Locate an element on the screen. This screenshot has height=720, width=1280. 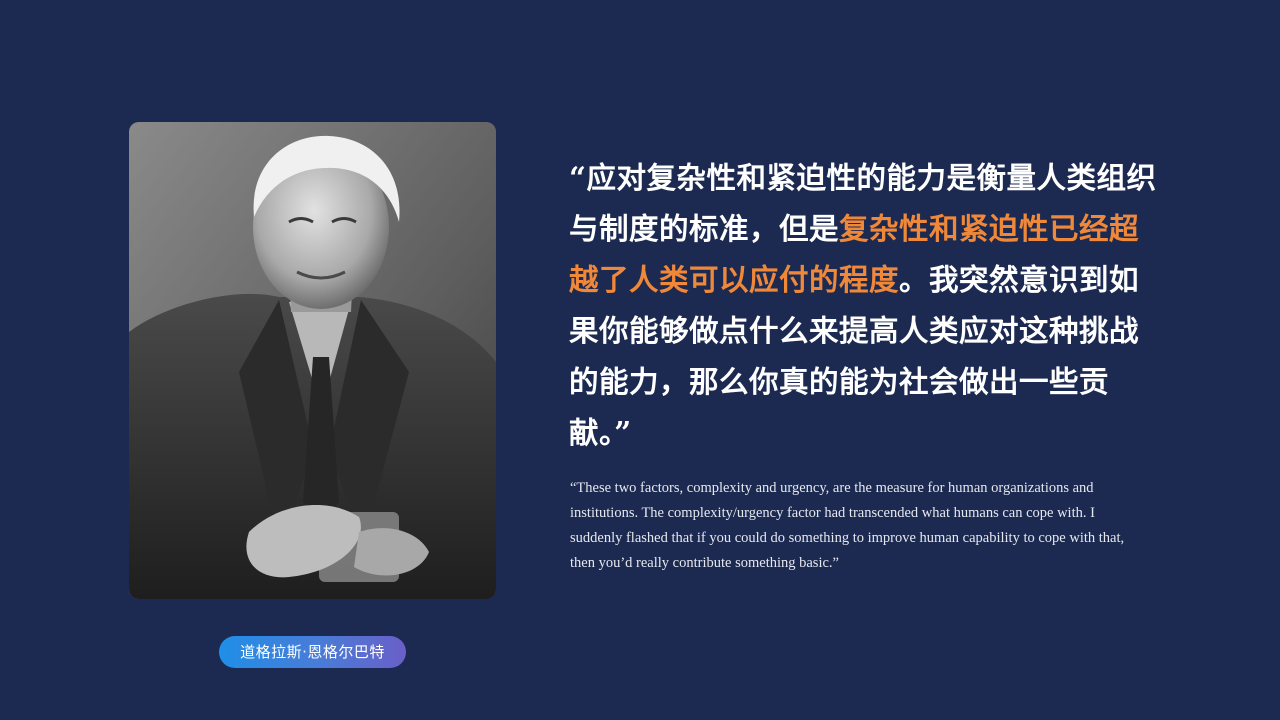
chinese-quote-highlight: 复杂性和紧迫性已经超越了人类可以应付的程度 is located at coordinates (854, 254).